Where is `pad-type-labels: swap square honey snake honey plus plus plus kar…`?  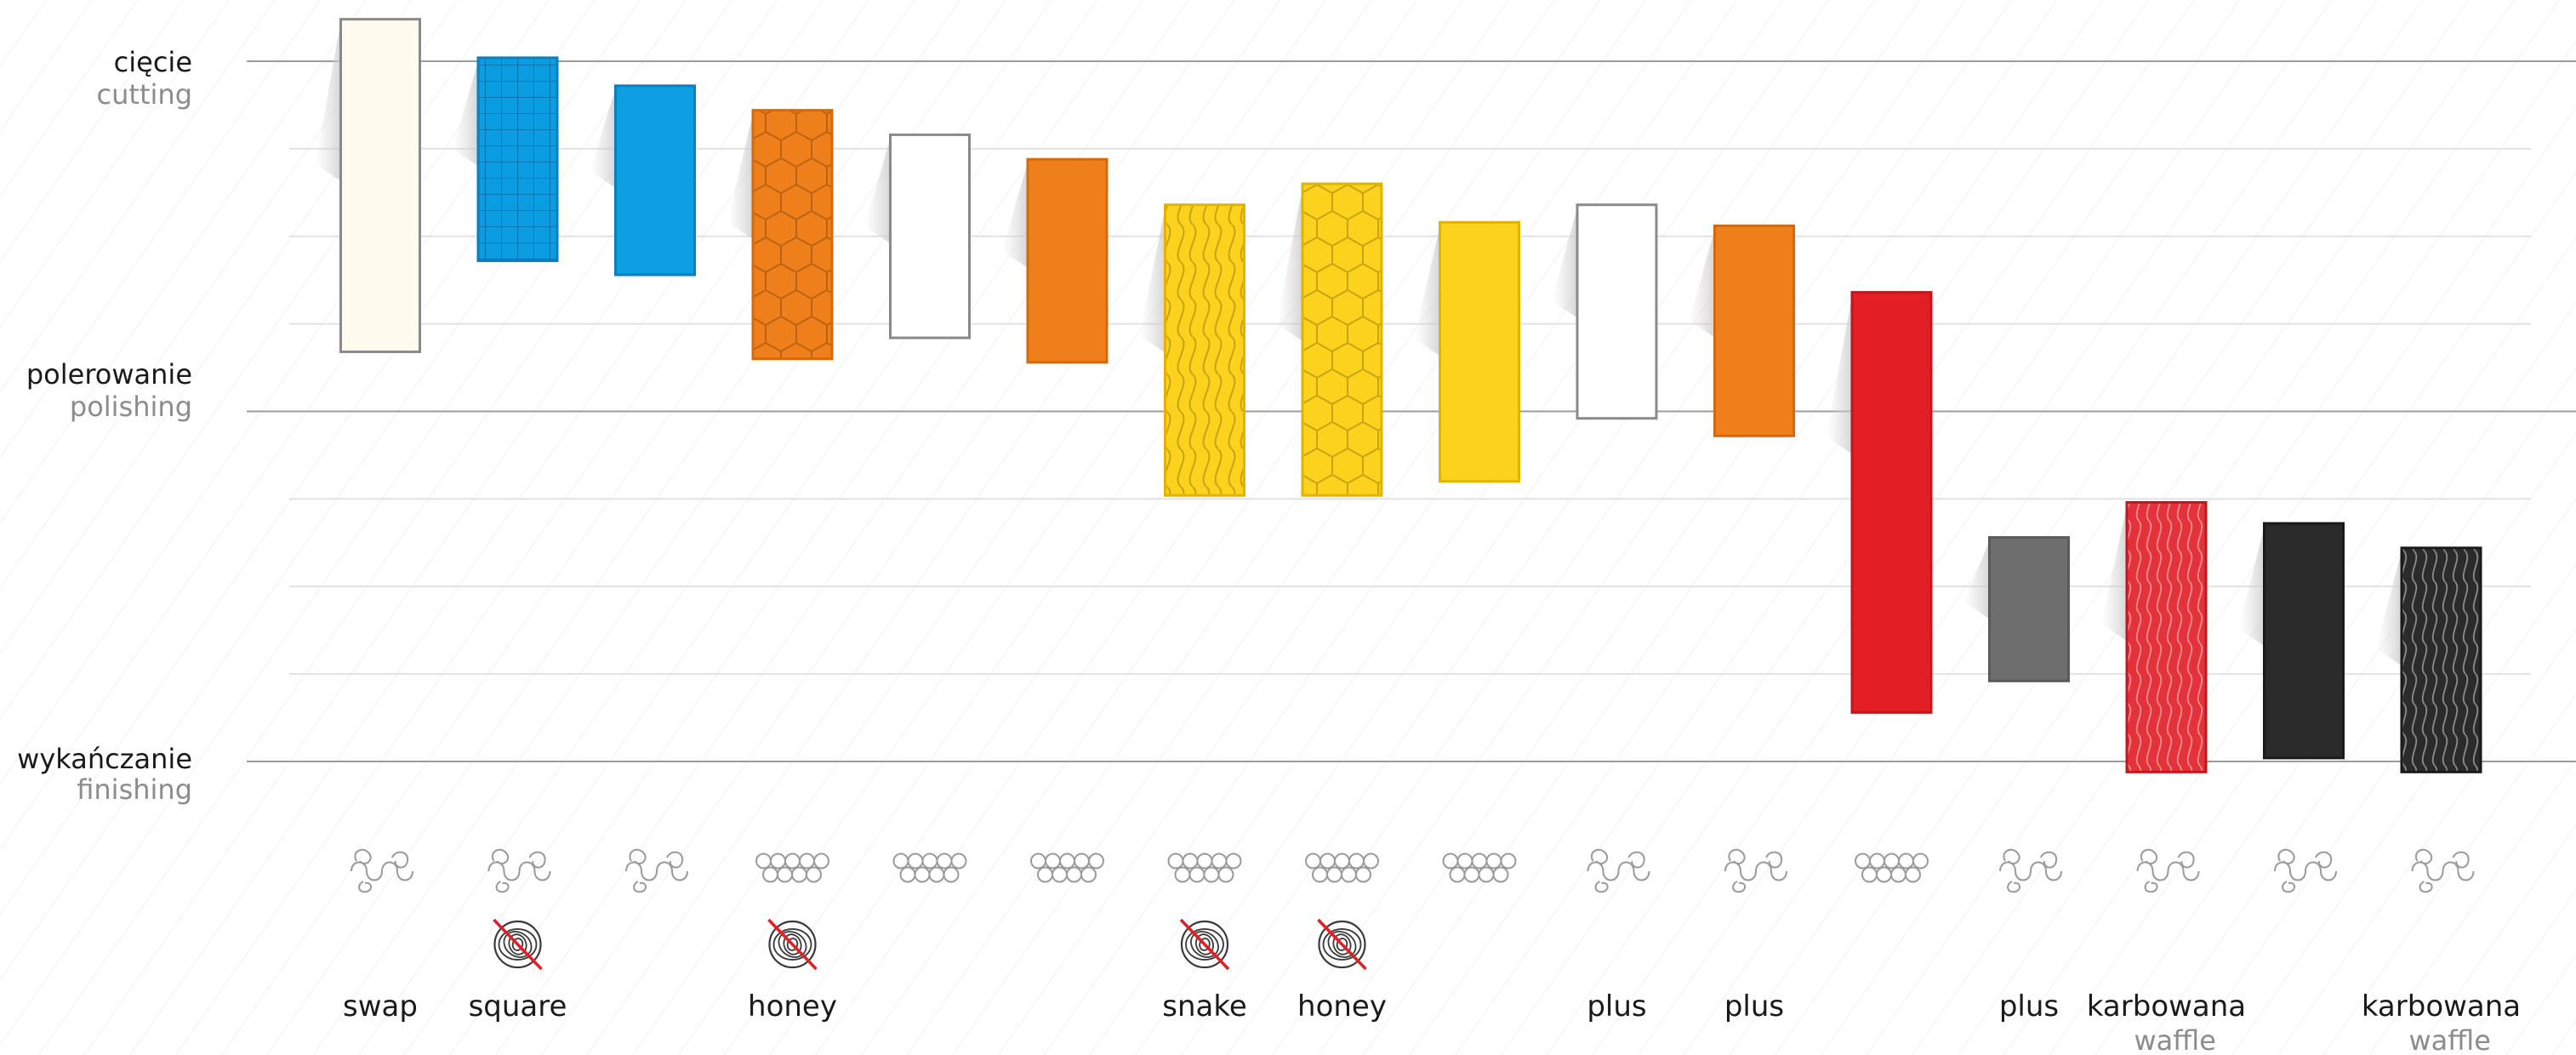
pad-type-labels: swap square honey snake honey plus plus plus kar… is located at coordinates (1432, 1022).